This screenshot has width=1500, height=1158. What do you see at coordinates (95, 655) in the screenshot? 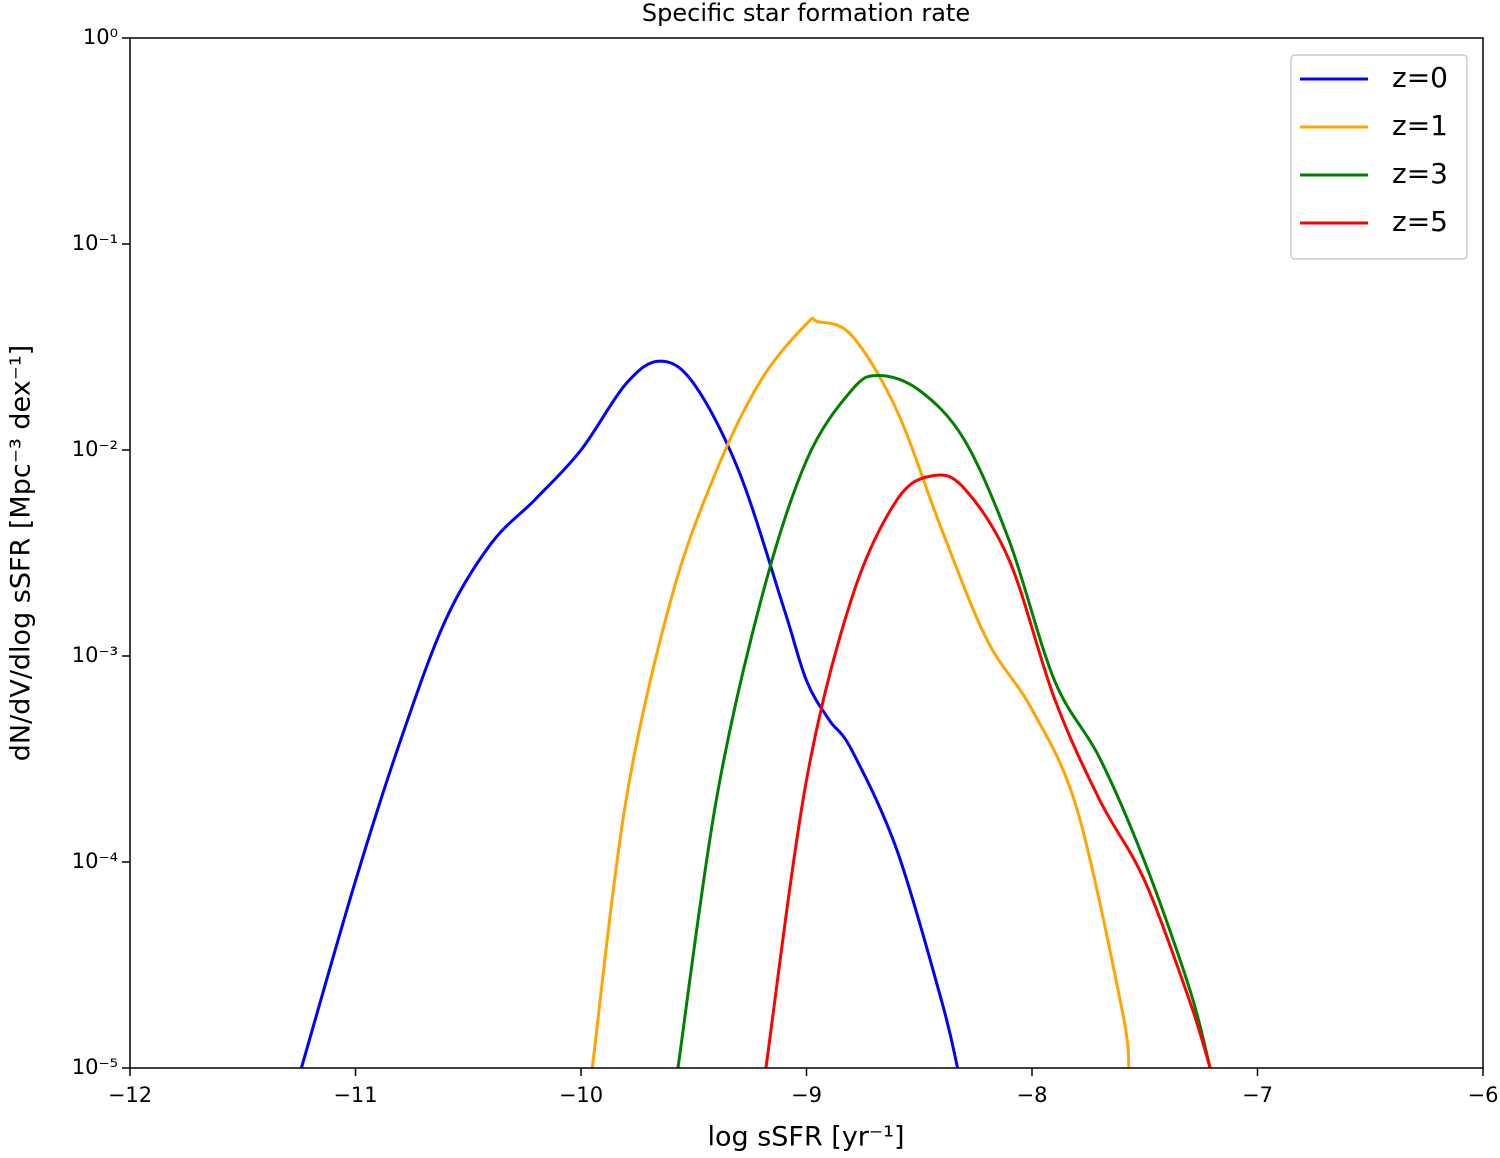
I see `y-tick-label: 10⁻³` at bounding box center [95, 655].